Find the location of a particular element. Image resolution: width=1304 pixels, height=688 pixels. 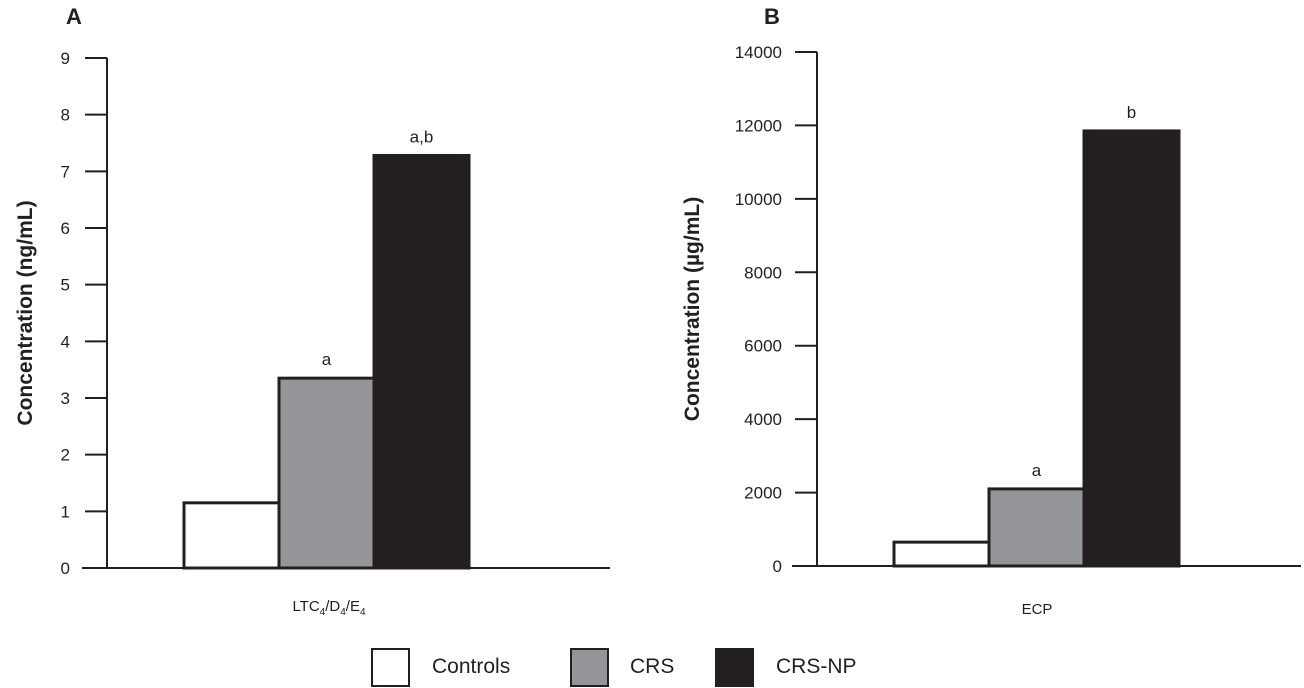

y-tick-label: 10000 is located at coordinates (758, 199).